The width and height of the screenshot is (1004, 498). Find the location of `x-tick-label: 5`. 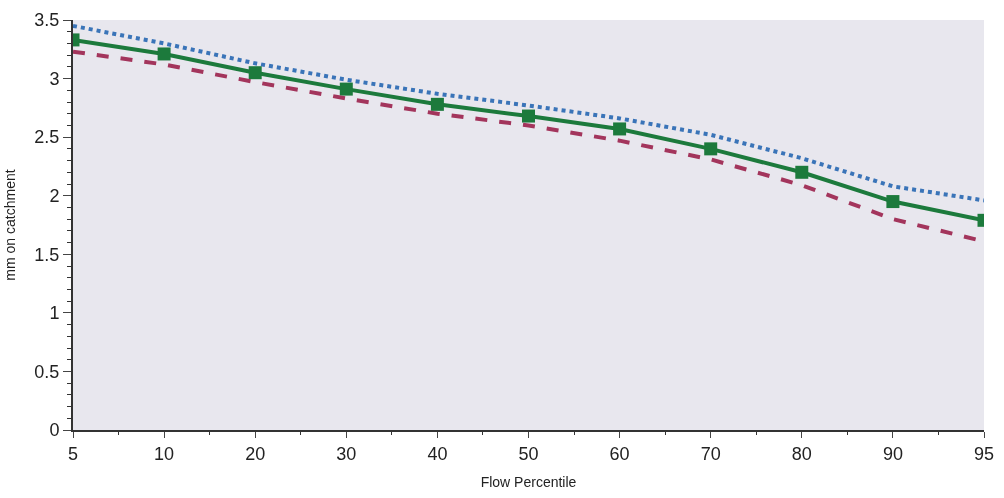

x-tick-label: 5 is located at coordinates (73, 453).